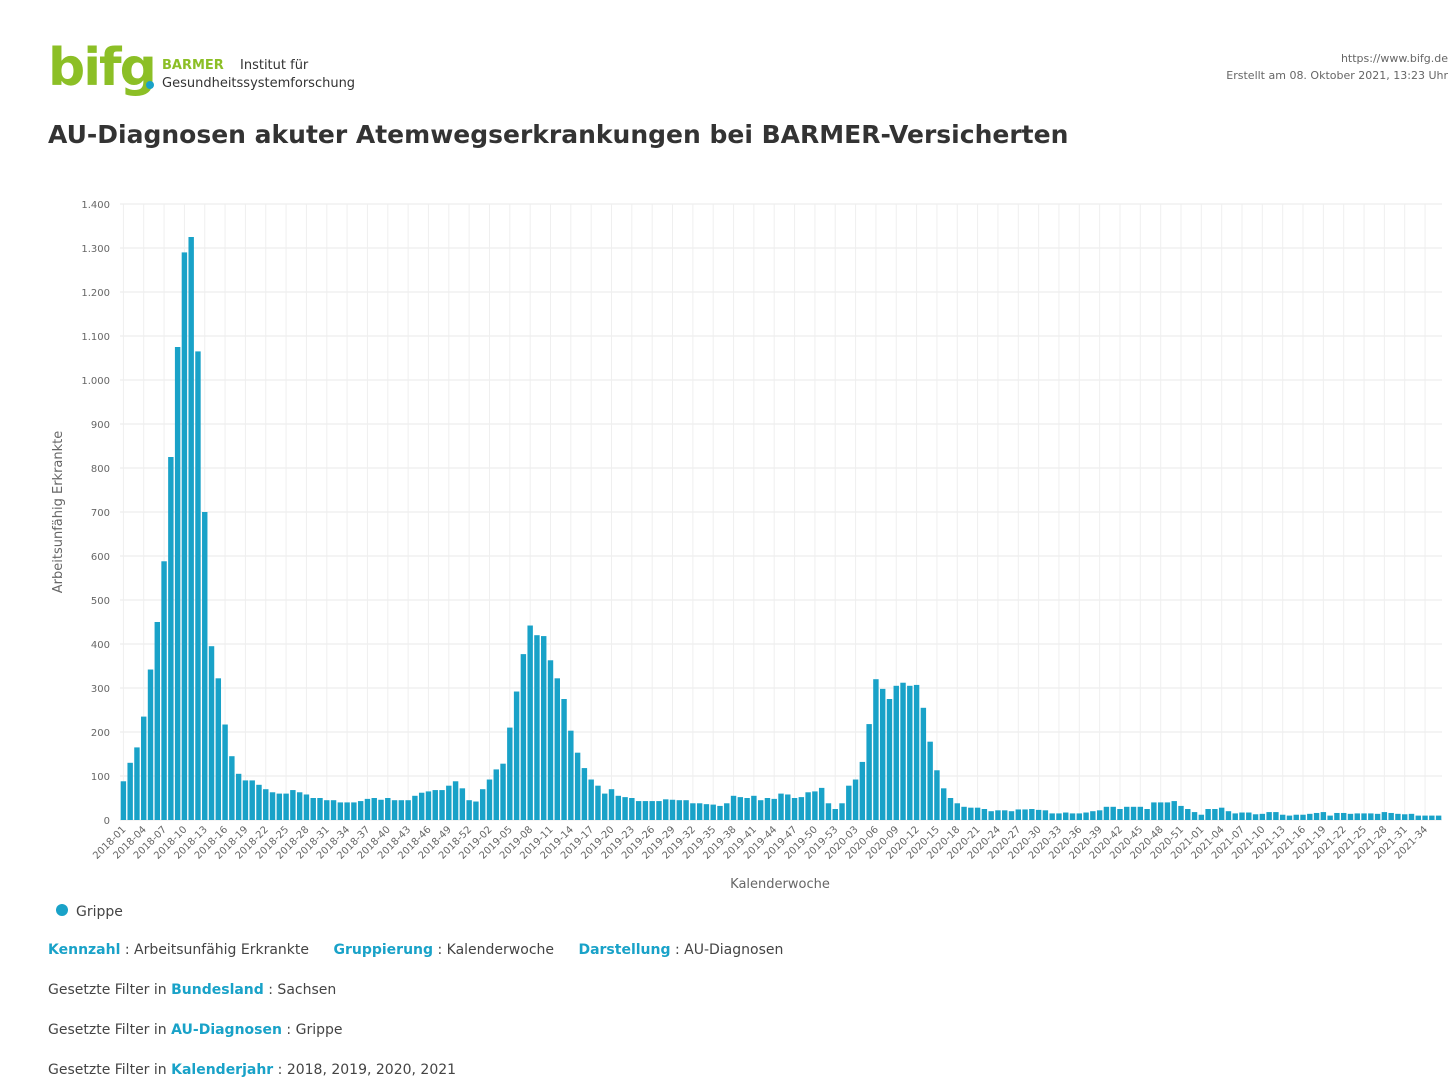 This screenshot has width=1456, height=1079. Describe the element at coordinates (107, 821) in the screenshot. I see `y-tick-label: 0` at that location.